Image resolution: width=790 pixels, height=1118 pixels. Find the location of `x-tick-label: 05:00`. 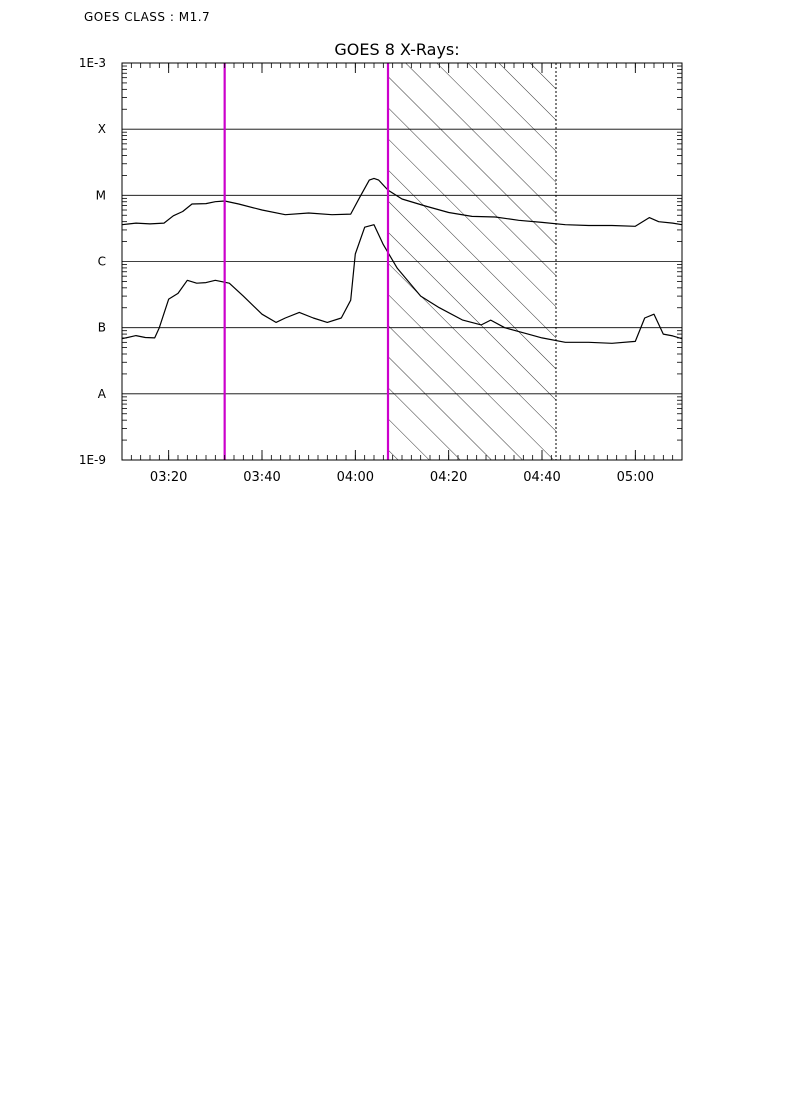

x-tick-label: 05:00 is located at coordinates (635, 477).